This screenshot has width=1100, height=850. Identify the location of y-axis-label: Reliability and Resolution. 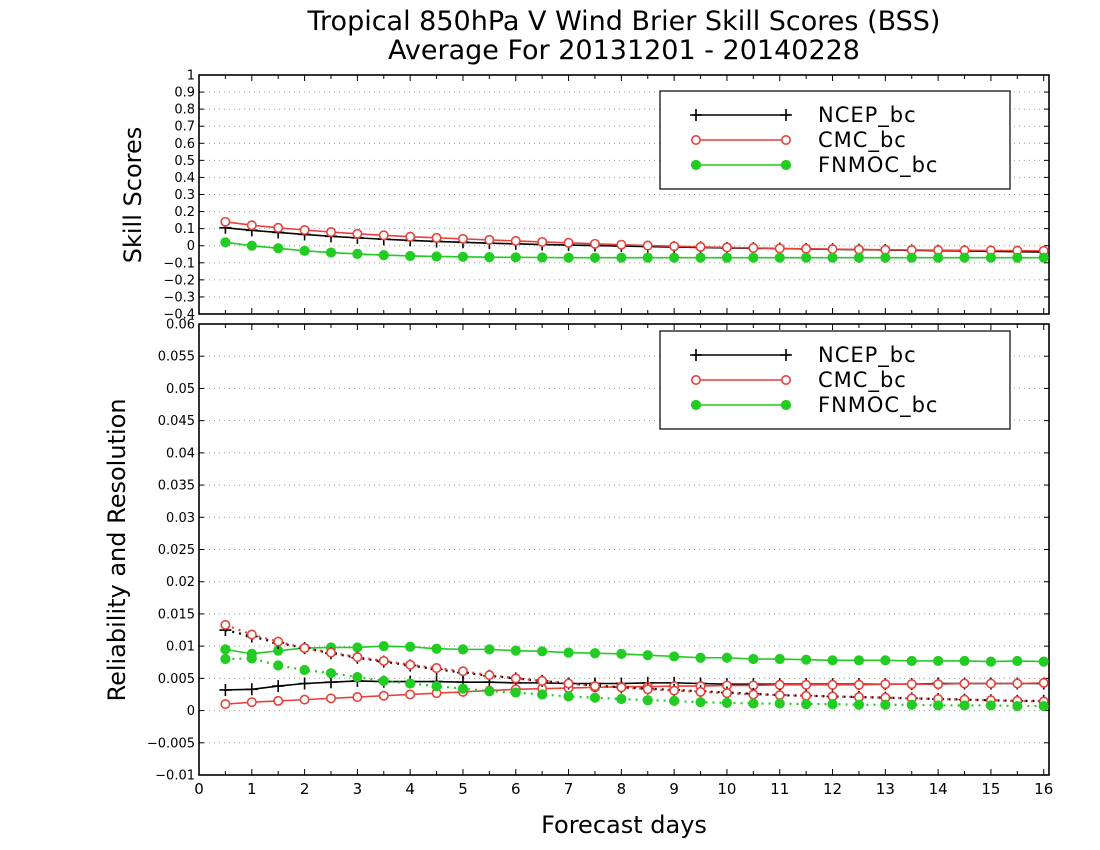
(117, 549).